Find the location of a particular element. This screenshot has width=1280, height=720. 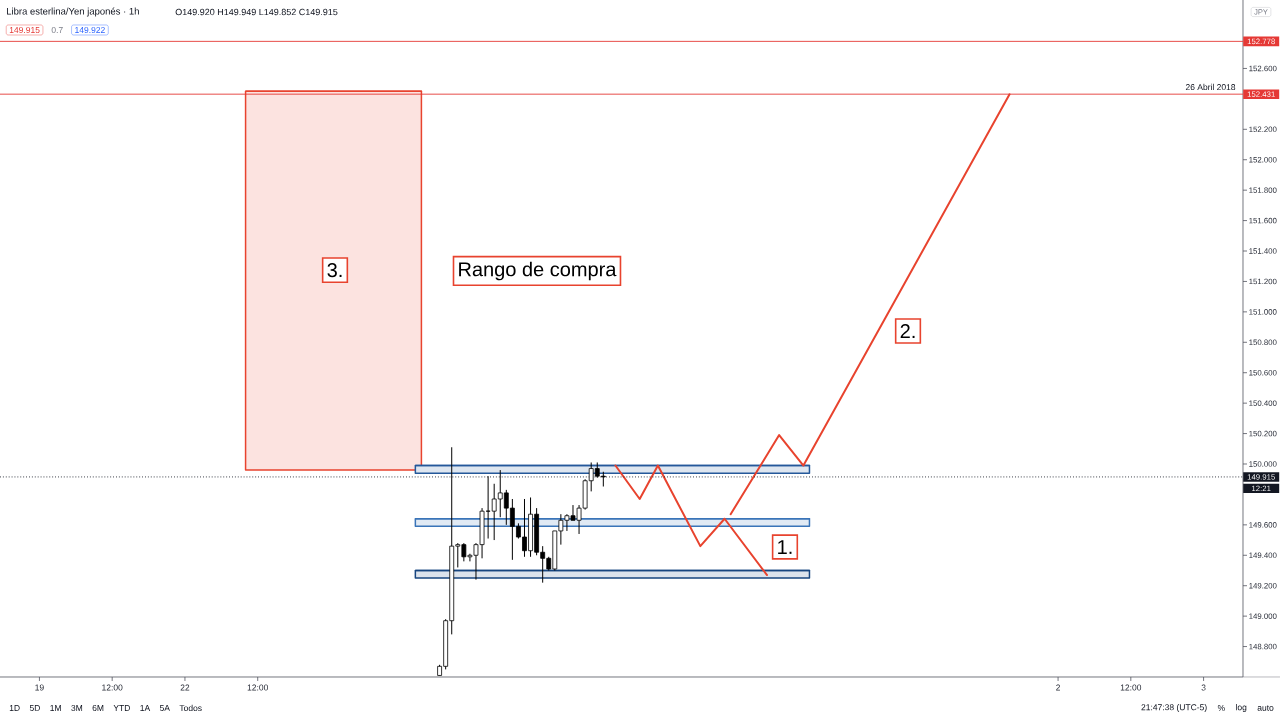

annotation: 0.7 is located at coordinates (57, 29).